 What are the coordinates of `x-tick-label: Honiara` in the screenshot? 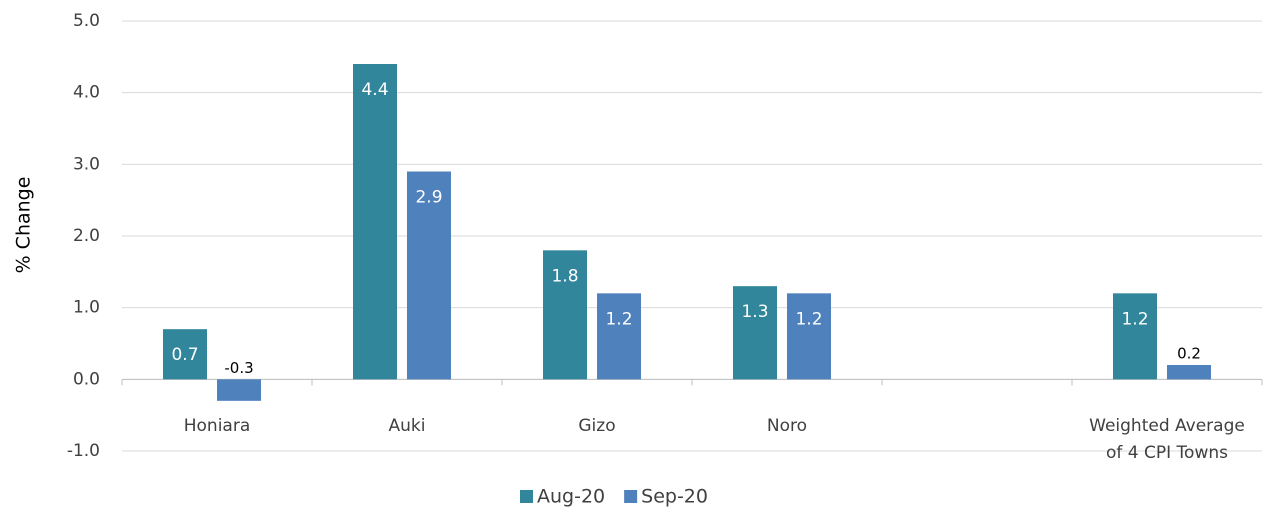 It's located at (217, 426).